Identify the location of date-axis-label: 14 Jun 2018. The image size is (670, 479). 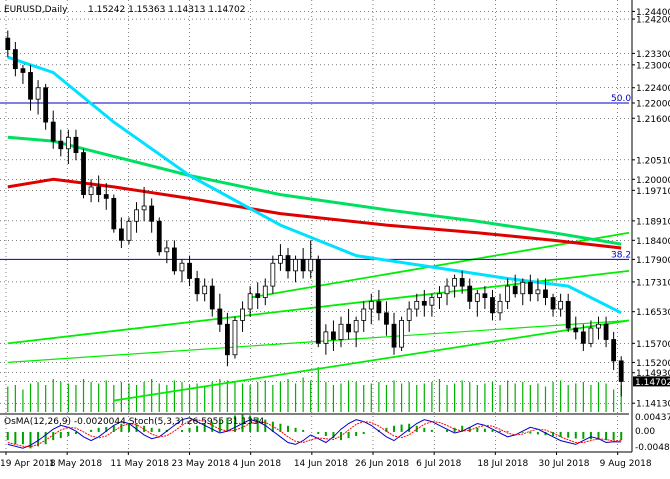
(321, 464).